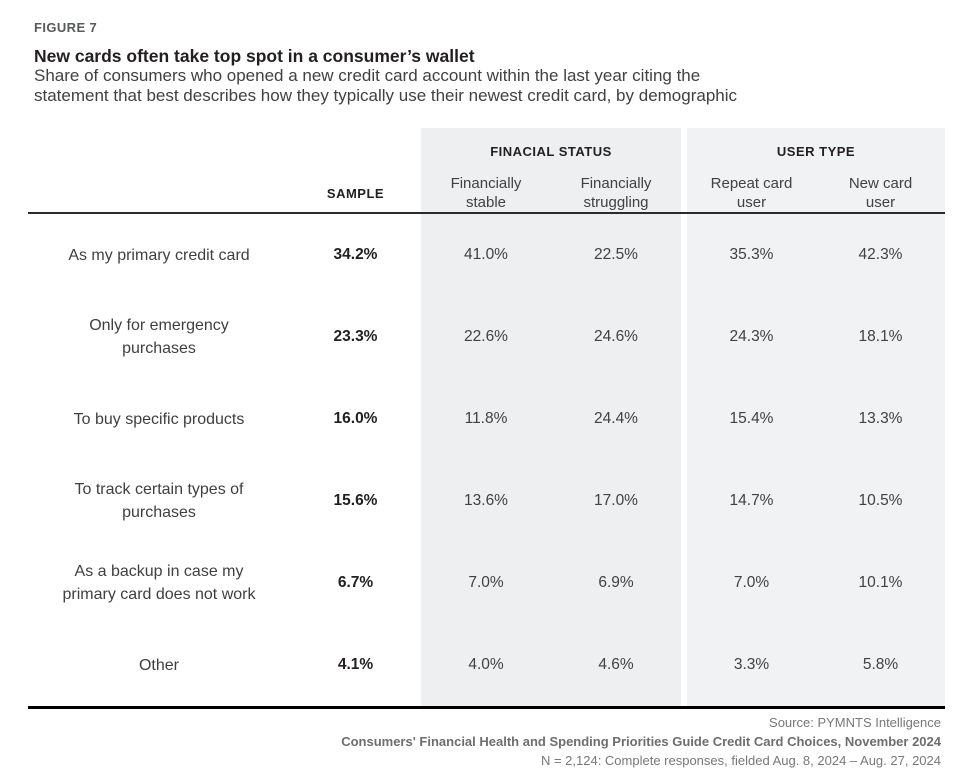  I want to click on footer-source: Source: PYMNTS Intelligence, so click(855, 722).